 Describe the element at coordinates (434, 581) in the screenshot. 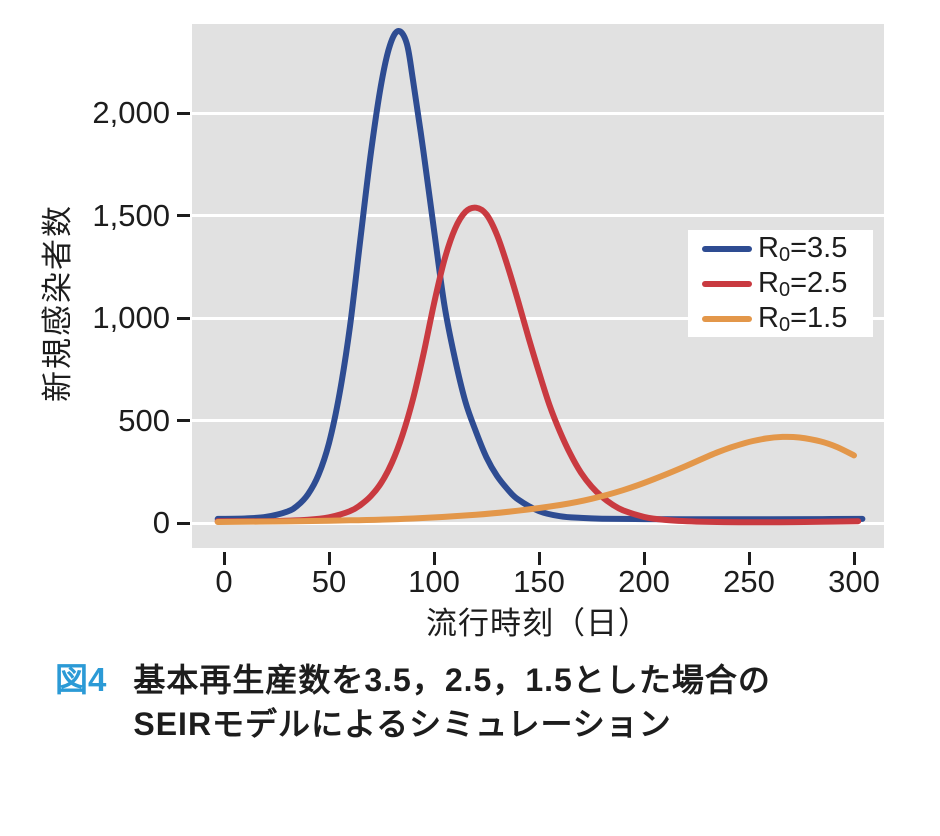

I see `x-tick-label-100: 100` at that location.